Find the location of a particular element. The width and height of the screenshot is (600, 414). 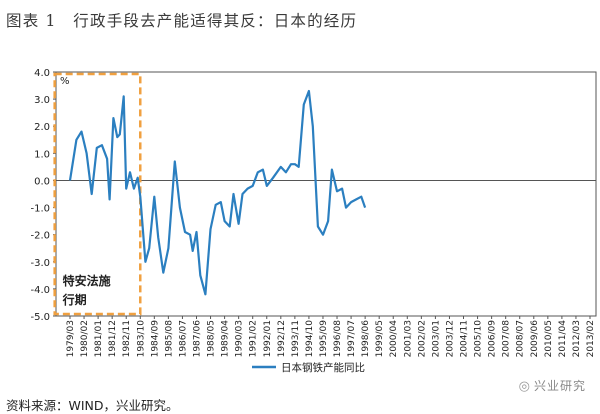

legend: 日本钢铁产能同比 is located at coordinates (308, 367).